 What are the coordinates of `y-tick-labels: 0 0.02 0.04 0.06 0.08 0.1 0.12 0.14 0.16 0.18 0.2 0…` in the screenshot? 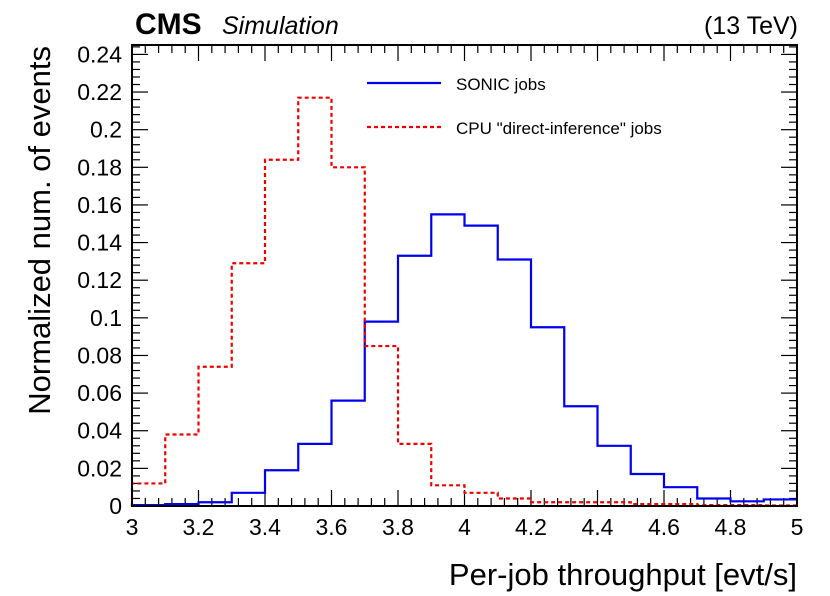 It's located at (99, 280).